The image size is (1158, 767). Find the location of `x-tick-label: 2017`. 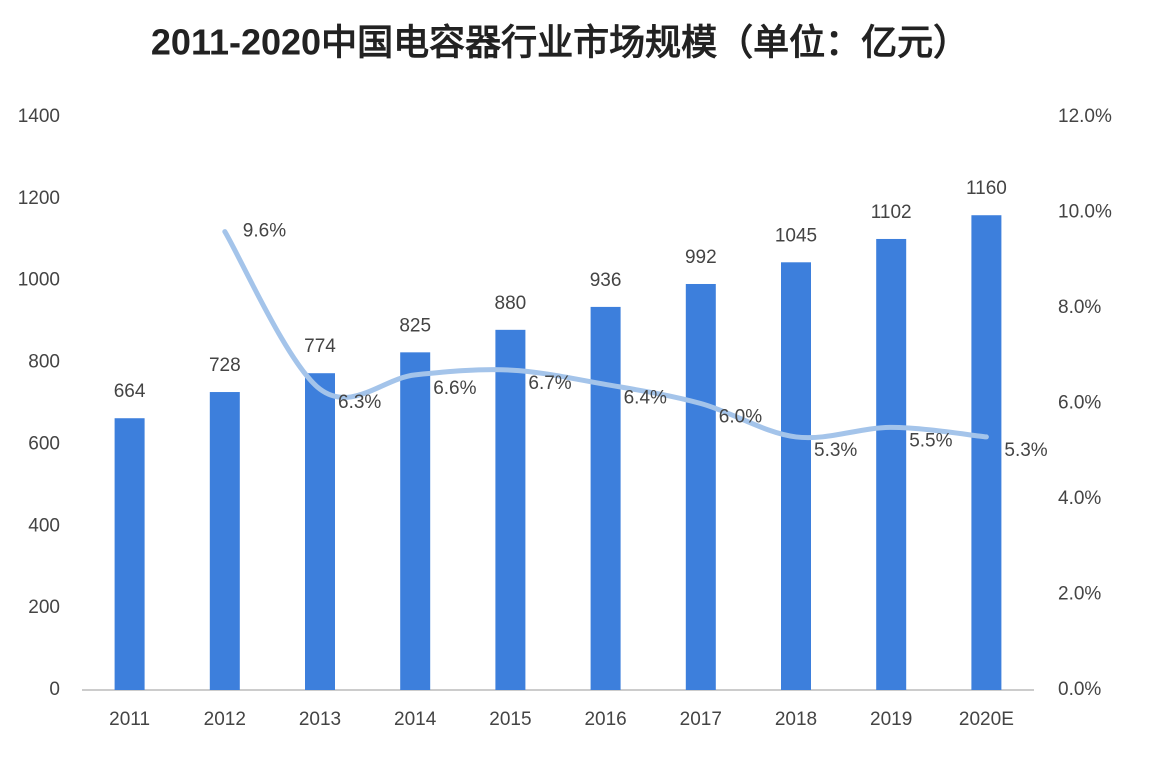

x-tick-label: 2017 is located at coordinates (701, 719).